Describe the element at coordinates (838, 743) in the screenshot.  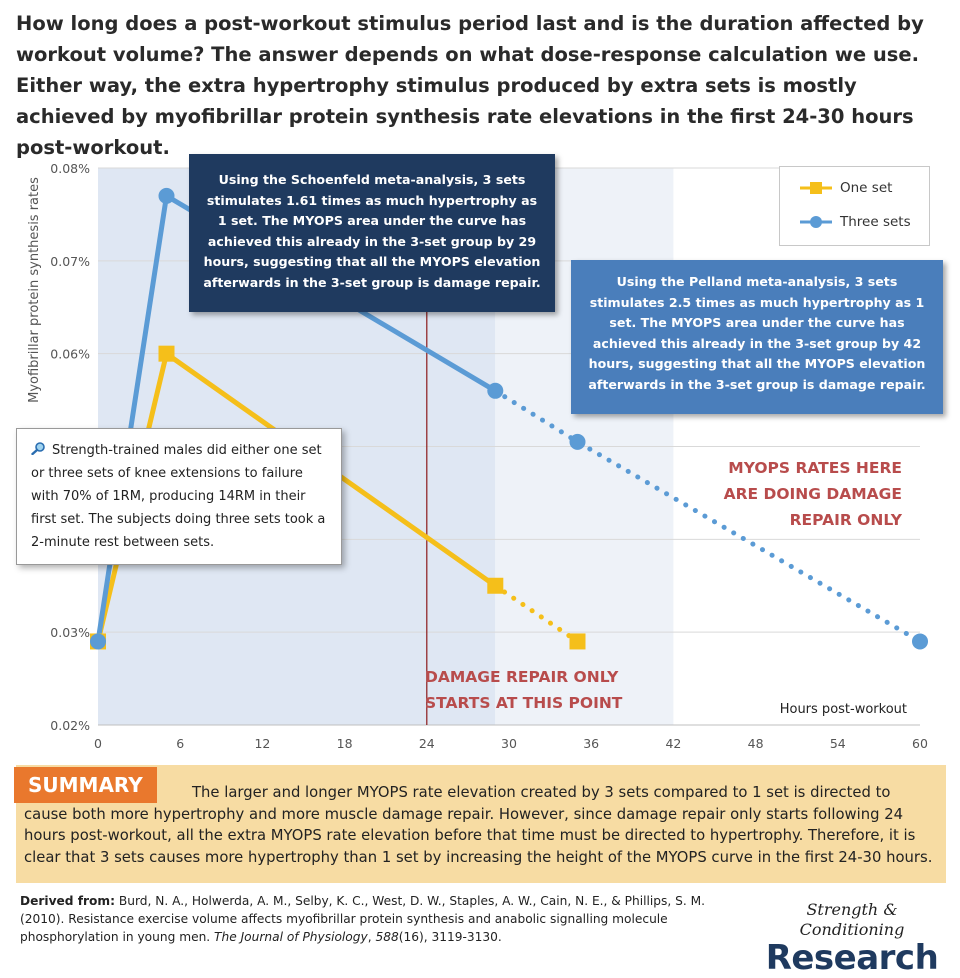
I see `x-tick-label: 54` at that location.